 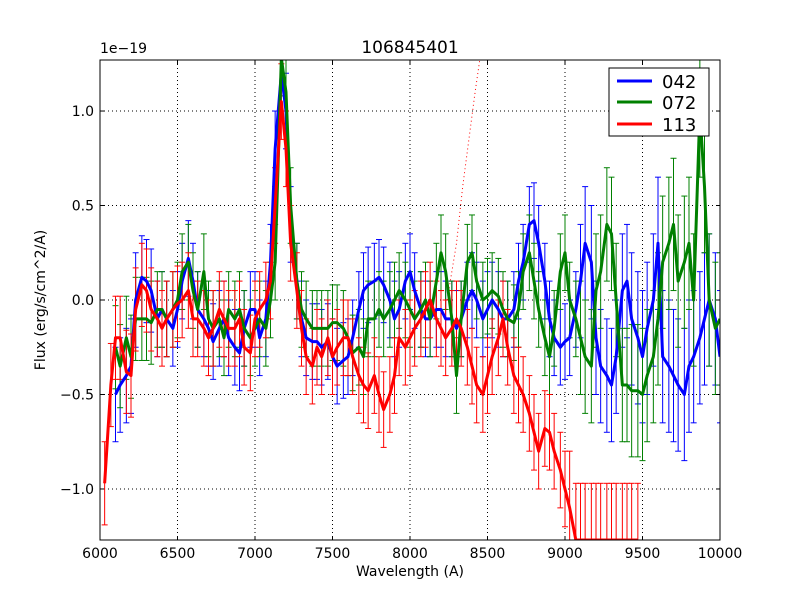 What do you see at coordinates (565, 554) in the screenshot?
I see `x-tick-label: 9000` at bounding box center [565, 554].